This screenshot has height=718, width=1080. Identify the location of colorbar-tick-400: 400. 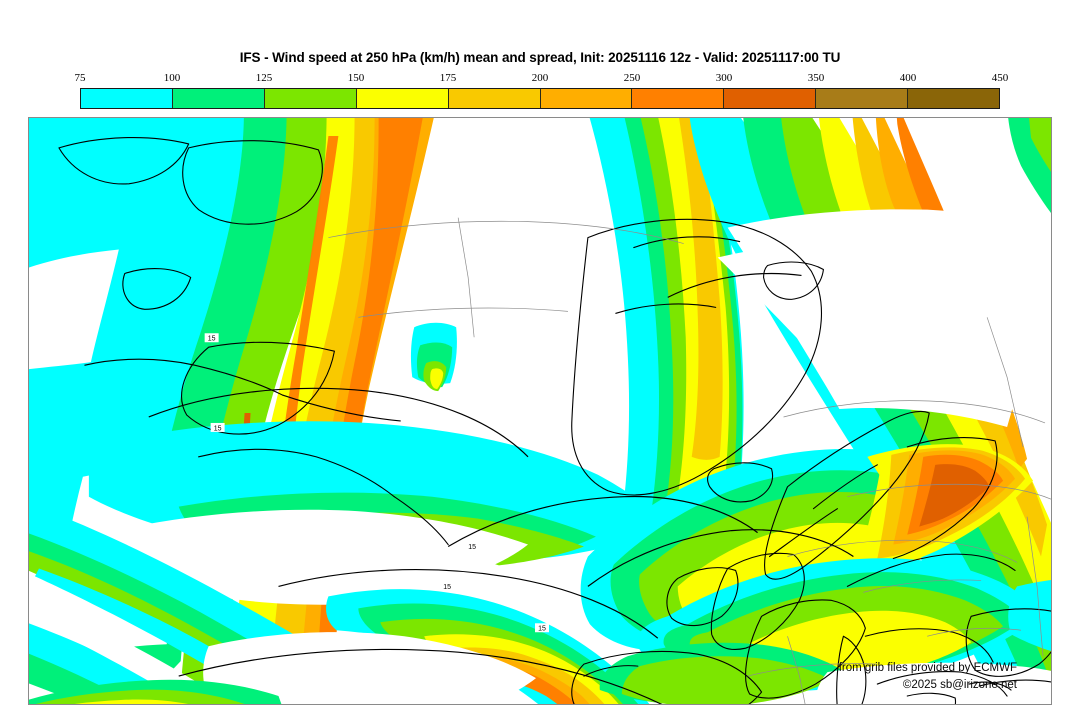
(908, 78).